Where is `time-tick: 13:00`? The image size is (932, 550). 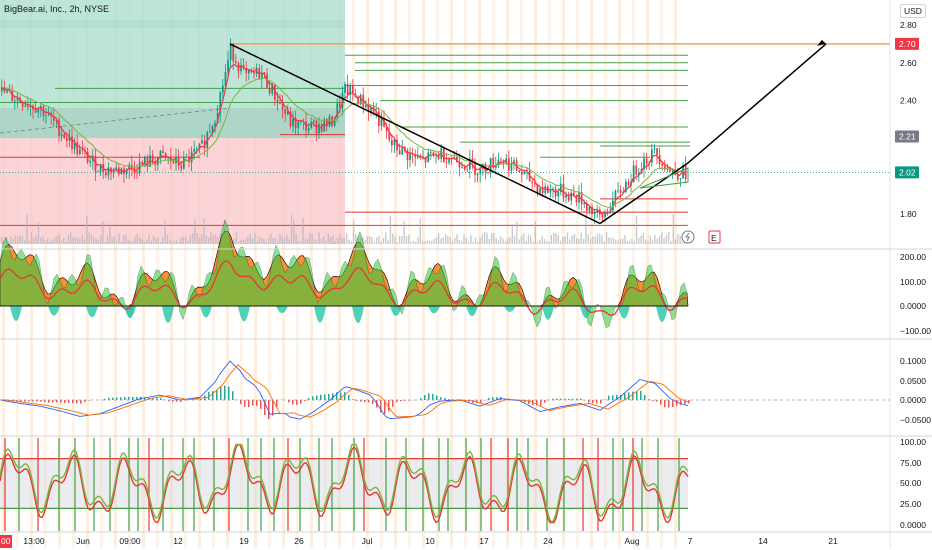
time-tick: 13:00 is located at coordinates (34, 541).